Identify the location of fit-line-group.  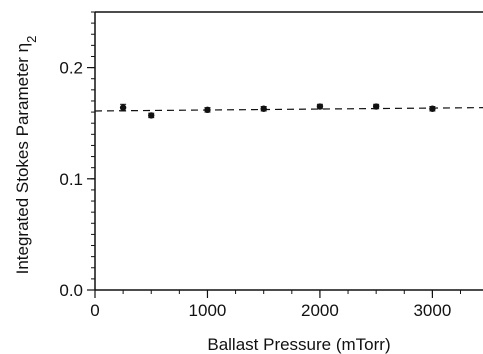
(288, 109).